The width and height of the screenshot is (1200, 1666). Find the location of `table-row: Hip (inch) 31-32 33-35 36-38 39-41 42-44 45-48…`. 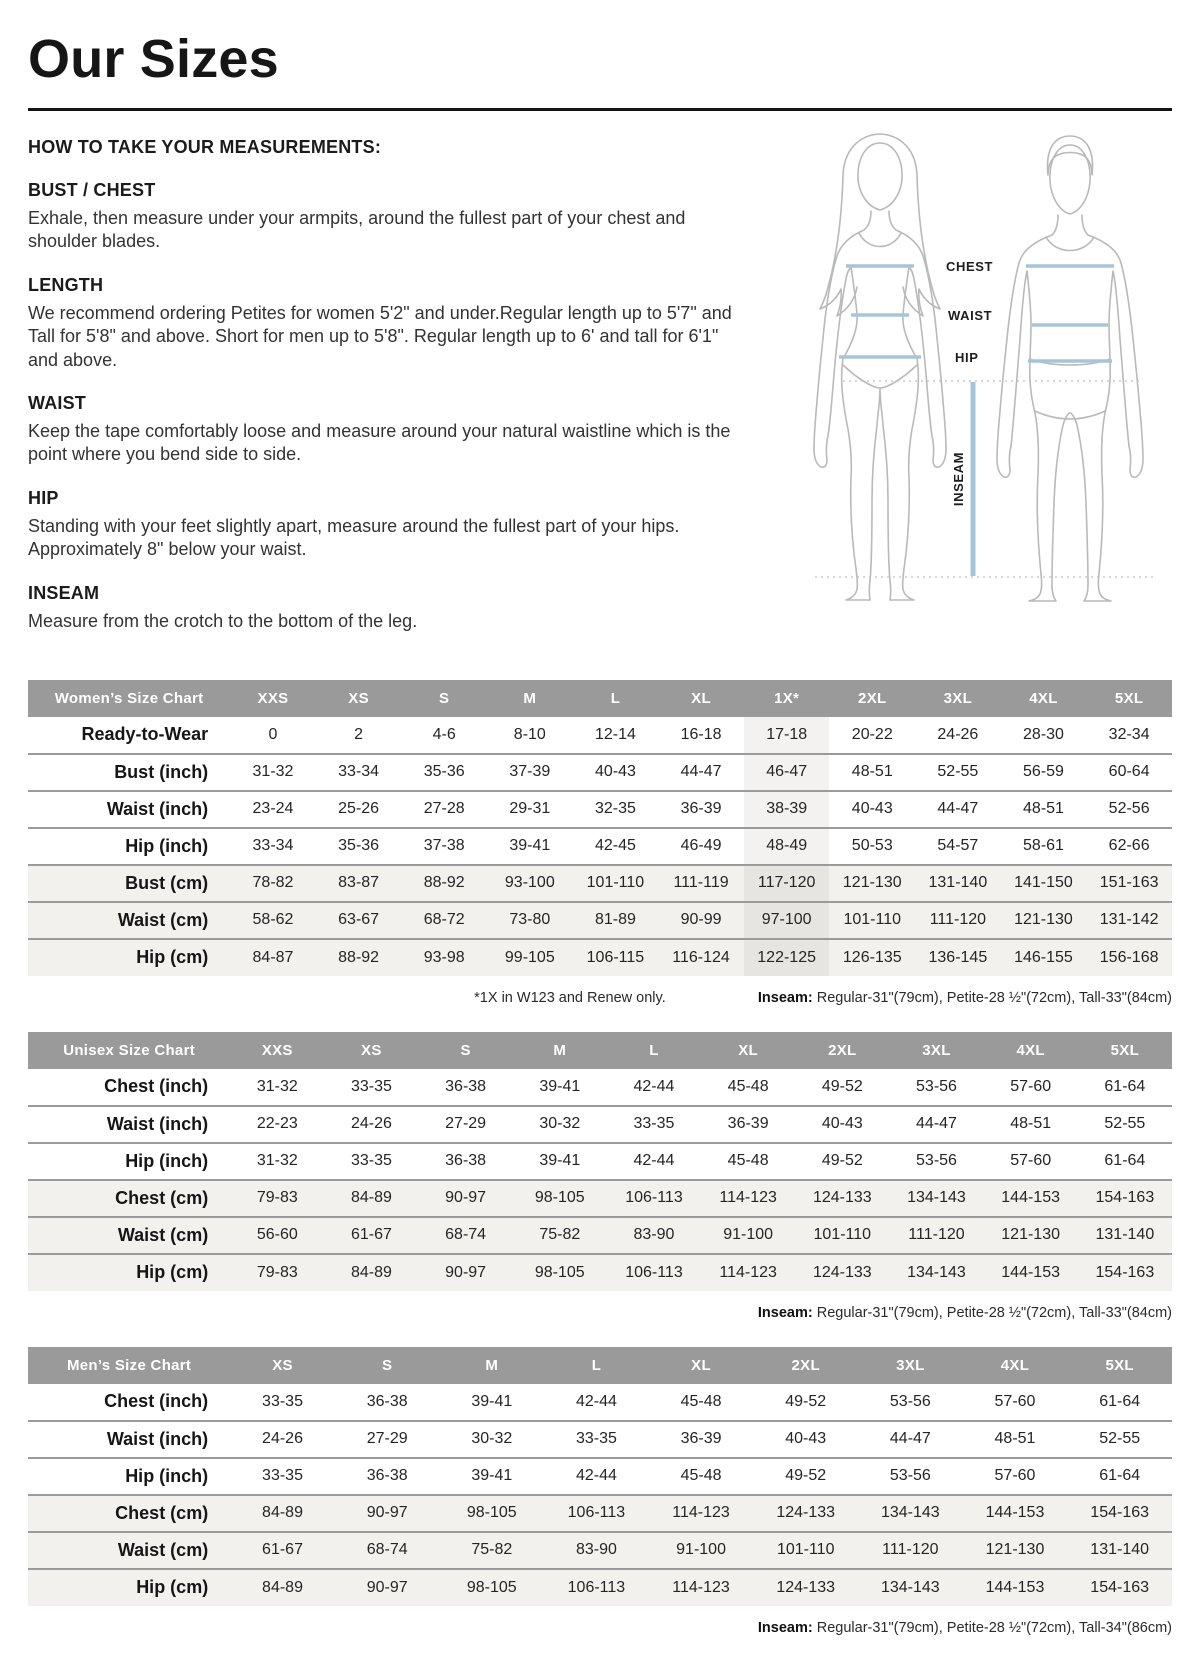

table-row: Hip (inch) 31-32 33-35 36-38 39-41 42-44 45-48… is located at coordinates (600, 1161).